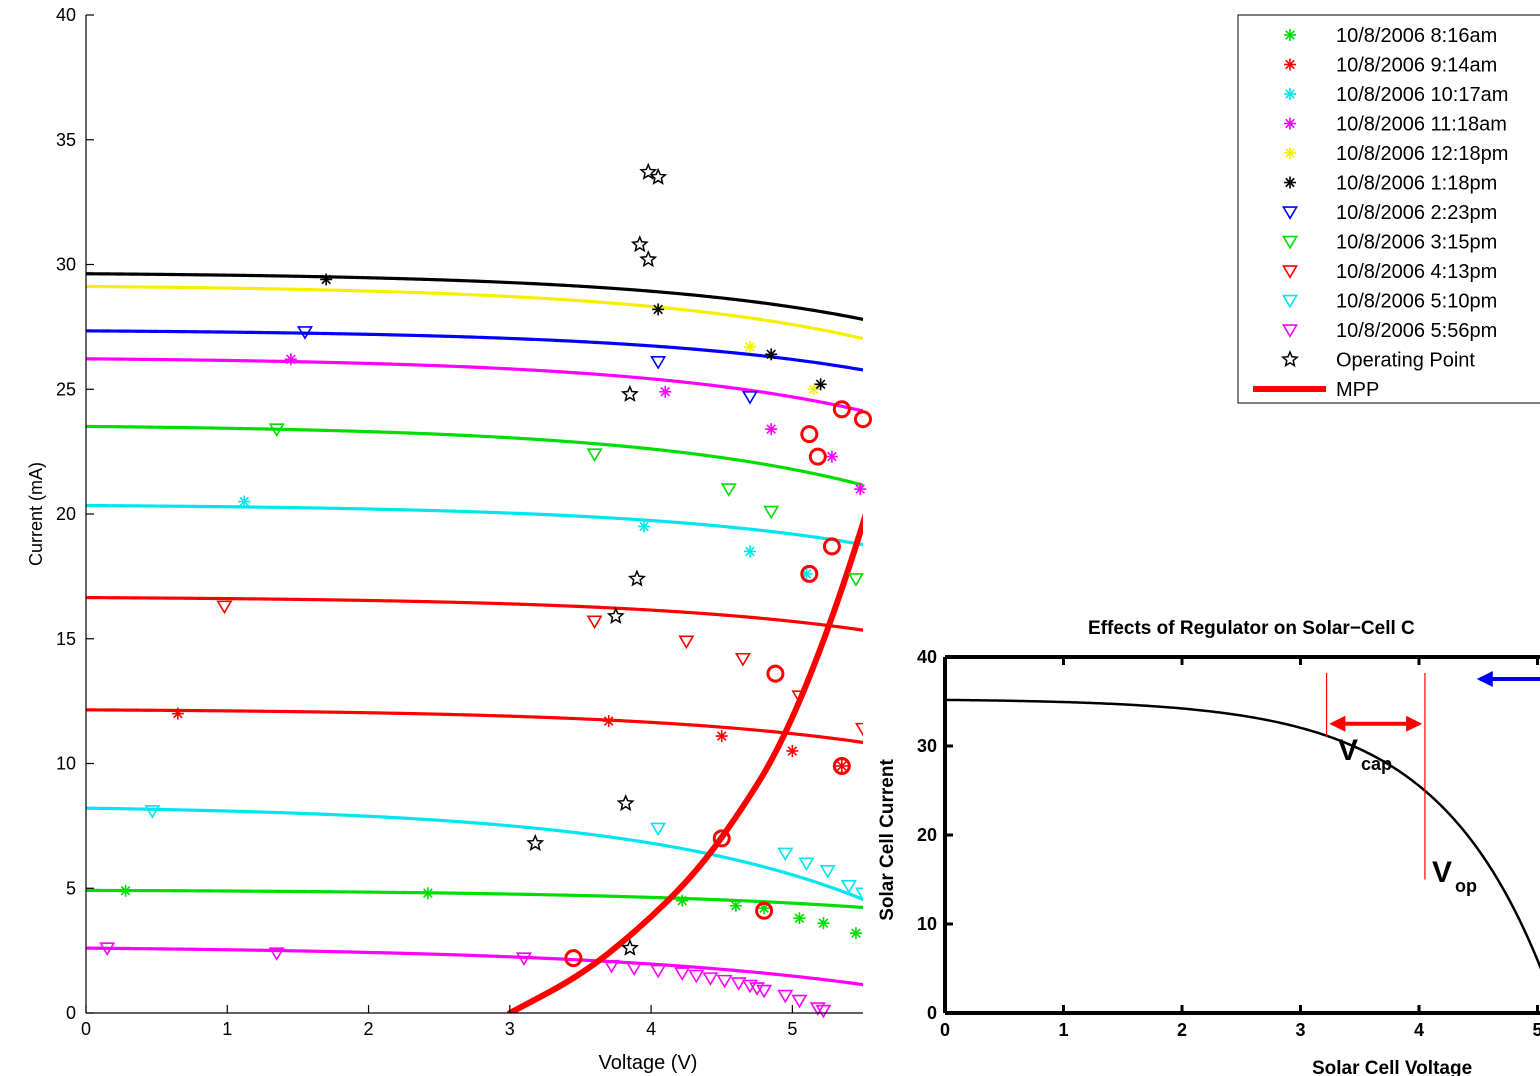 This screenshot has height=1076, width=1540. Describe the element at coordinates (474, 296) in the screenshot. I see `fit-curve-10-8-2006-1-18pm` at that location.